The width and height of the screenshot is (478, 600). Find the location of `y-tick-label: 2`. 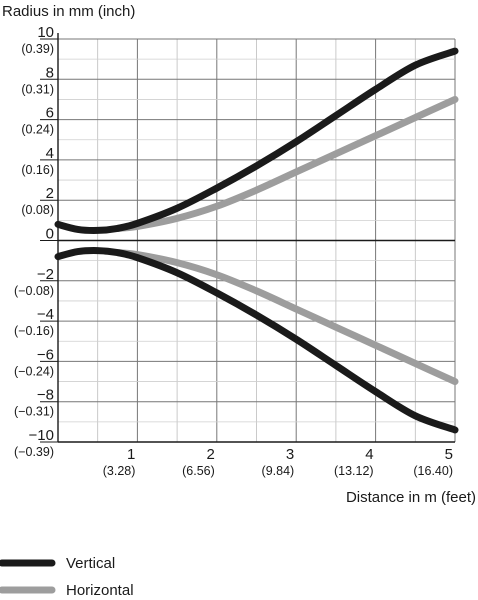

y-tick-label: 2 is located at coordinates (50, 193).